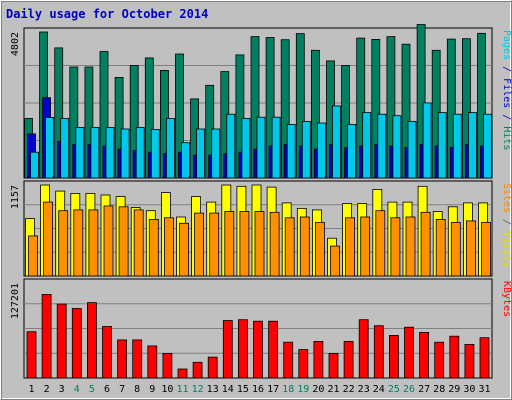 This screenshot has height=400, width=512. What do you see at coordinates (77, 389) in the screenshot?
I see `x-tick-label-4: 4` at bounding box center [77, 389].